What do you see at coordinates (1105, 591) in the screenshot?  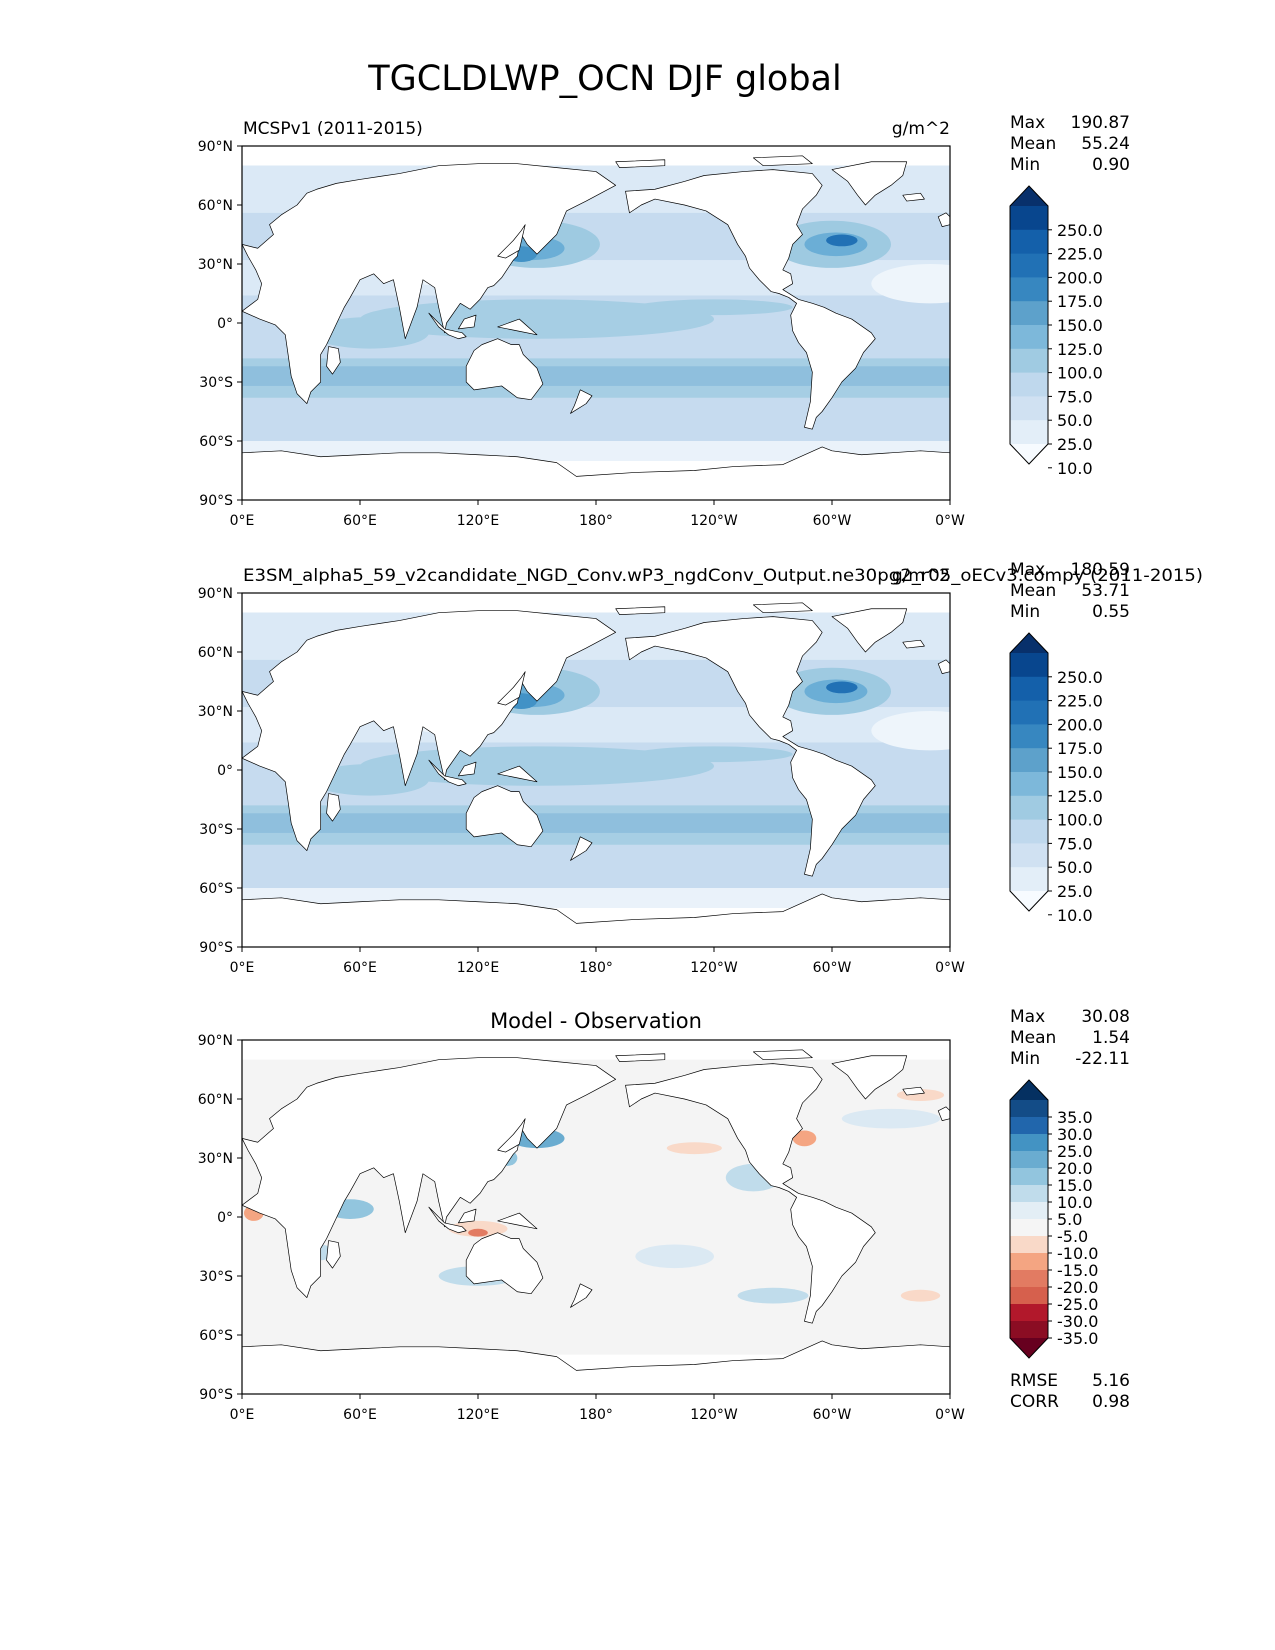 I see `stat-value-mean: 53.71` at bounding box center [1105, 591].